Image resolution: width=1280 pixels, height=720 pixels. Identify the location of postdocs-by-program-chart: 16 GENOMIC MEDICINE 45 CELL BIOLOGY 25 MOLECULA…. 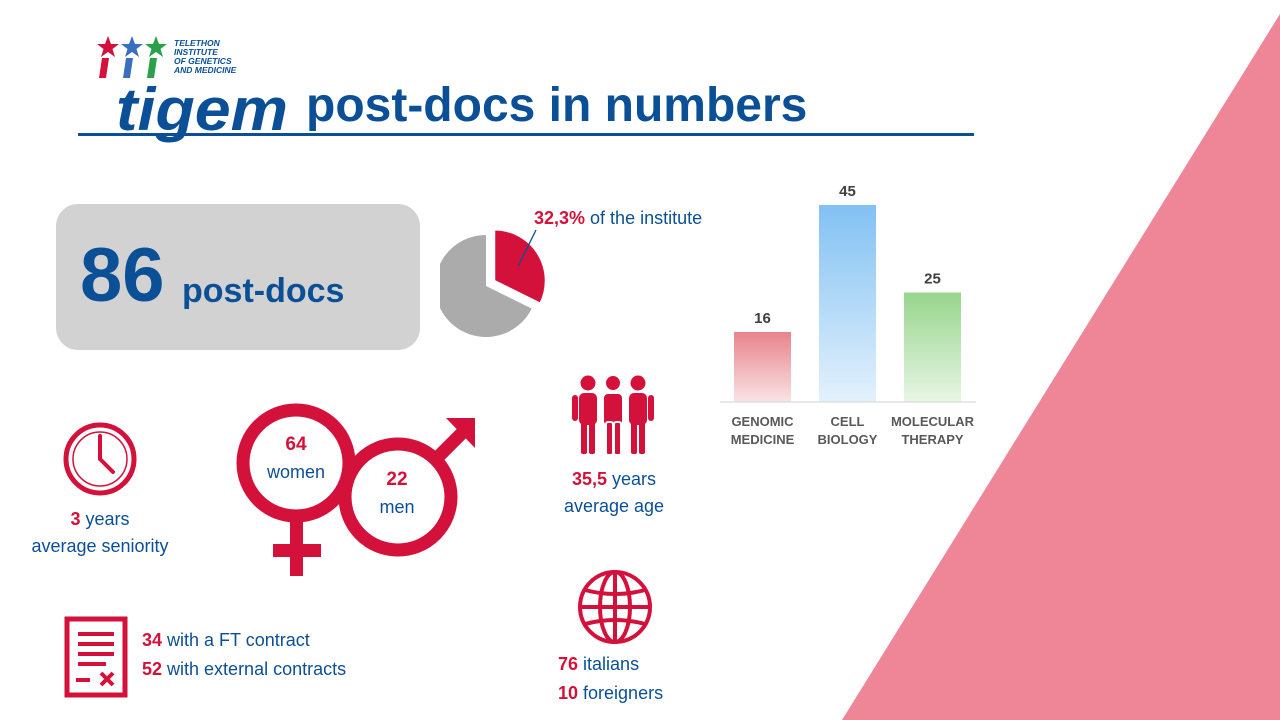
(848, 315).